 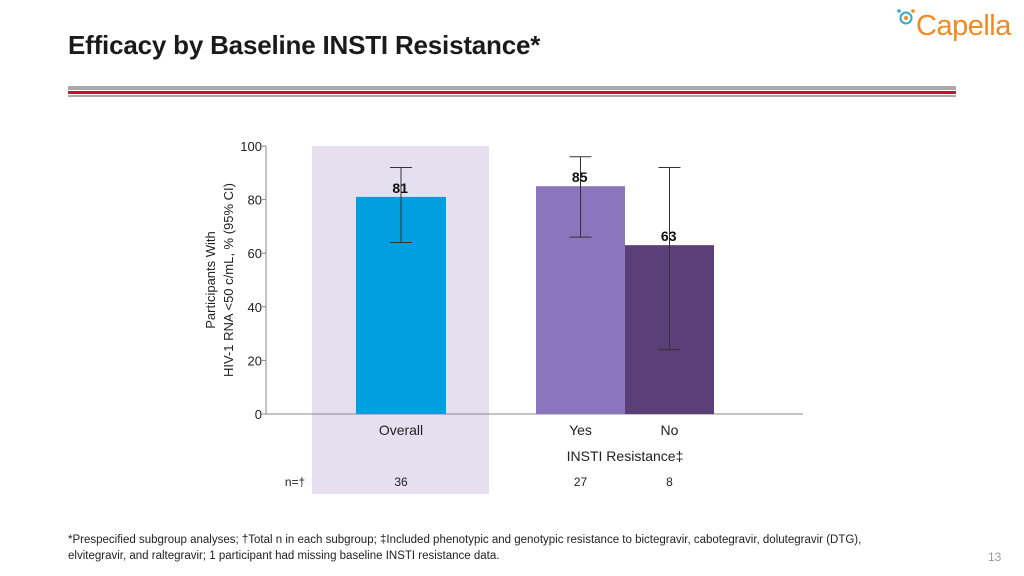 I want to click on bar-value-label: 63, so click(x=669, y=236).